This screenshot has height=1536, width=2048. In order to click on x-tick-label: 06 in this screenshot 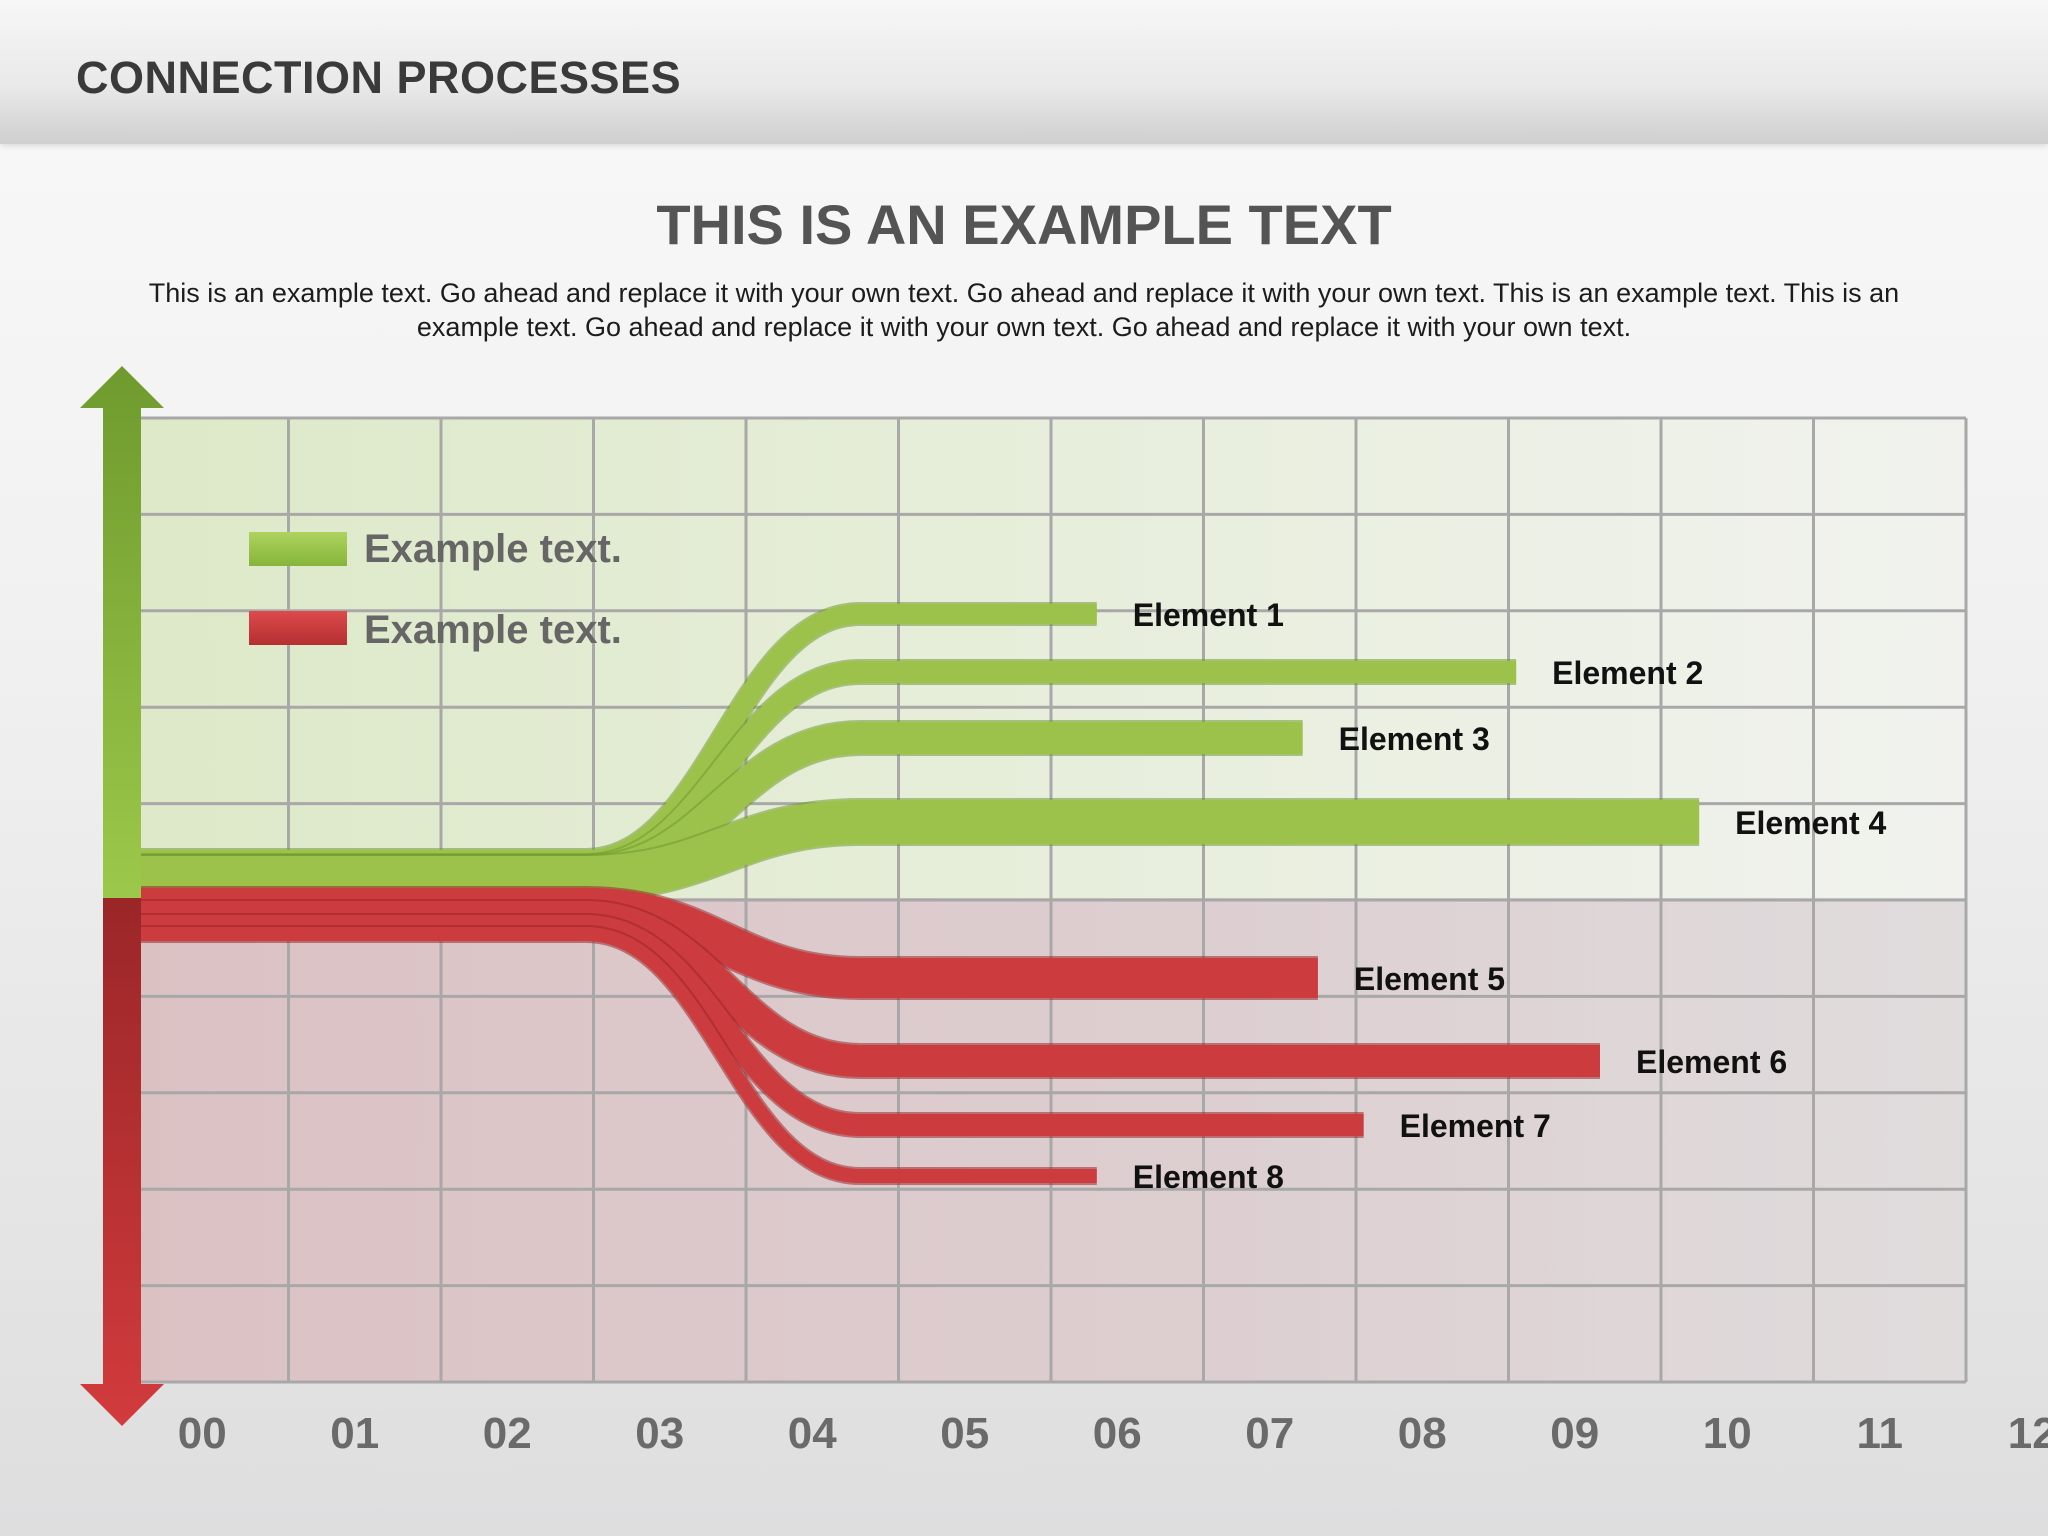, I will do `click(1117, 1433)`.